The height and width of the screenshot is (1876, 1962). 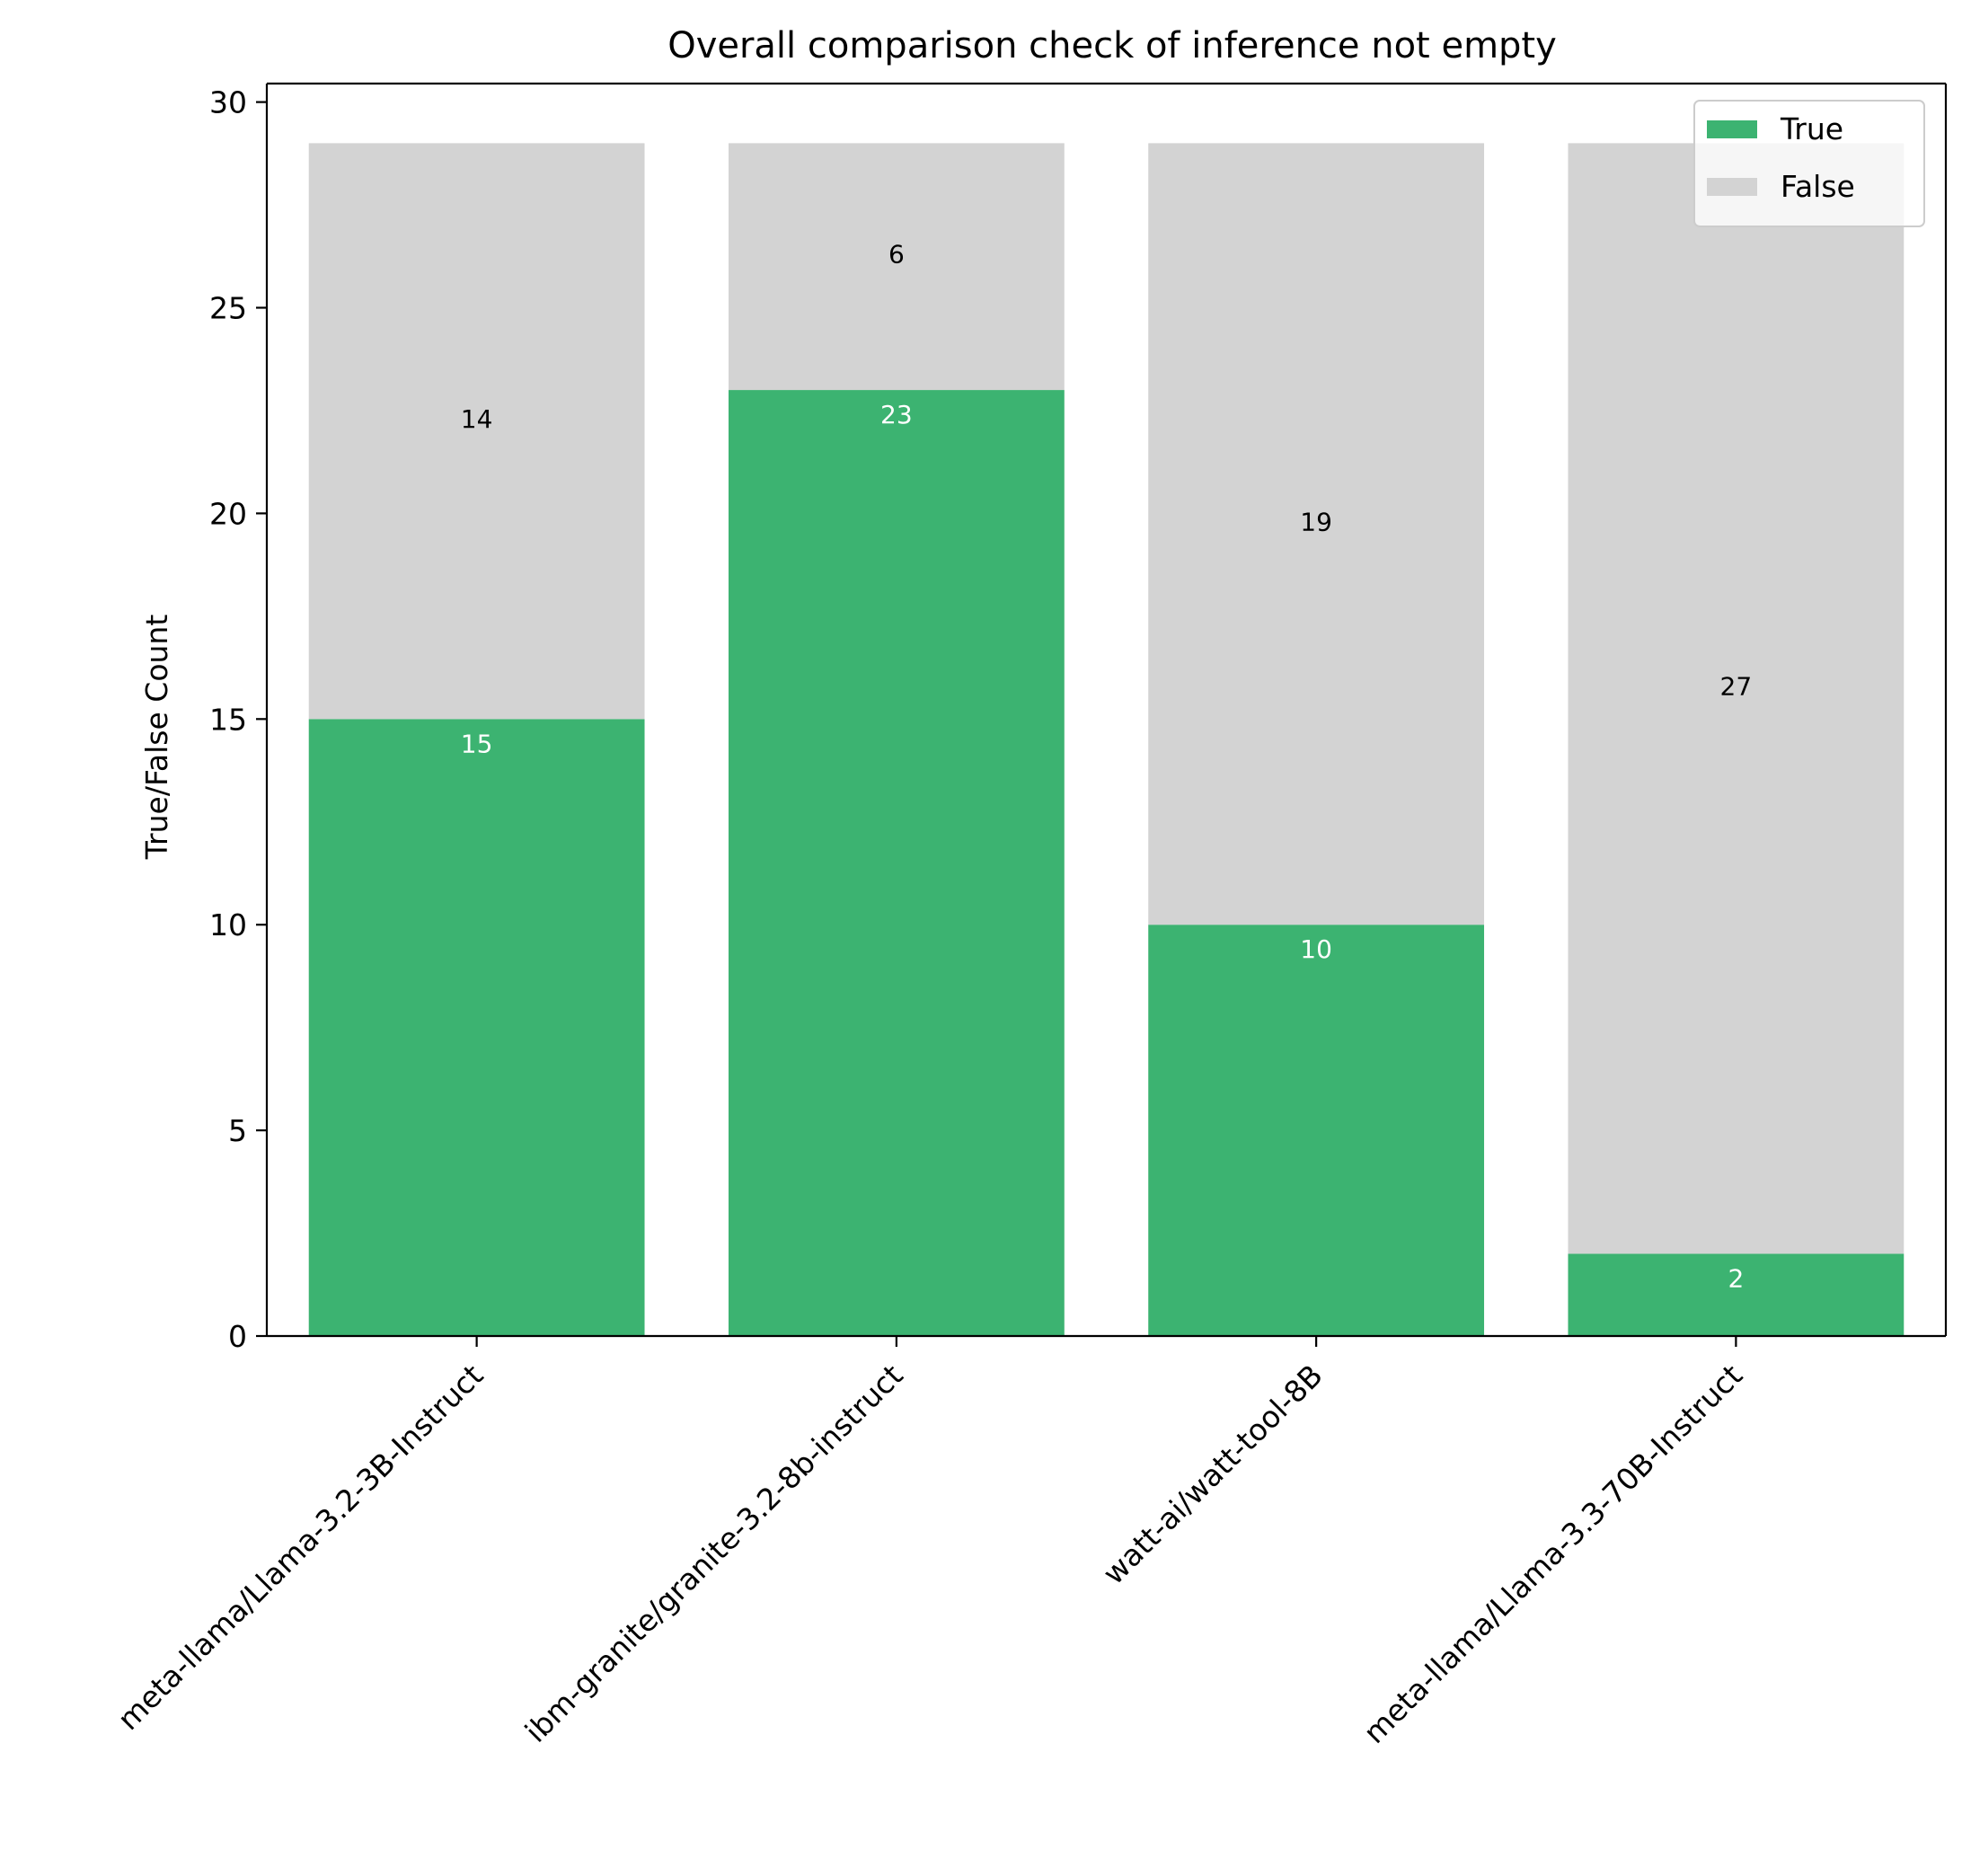 What do you see at coordinates (1811, 129) in the screenshot?
I see `legend-label-true: True` at bounding box center [1811, 129].